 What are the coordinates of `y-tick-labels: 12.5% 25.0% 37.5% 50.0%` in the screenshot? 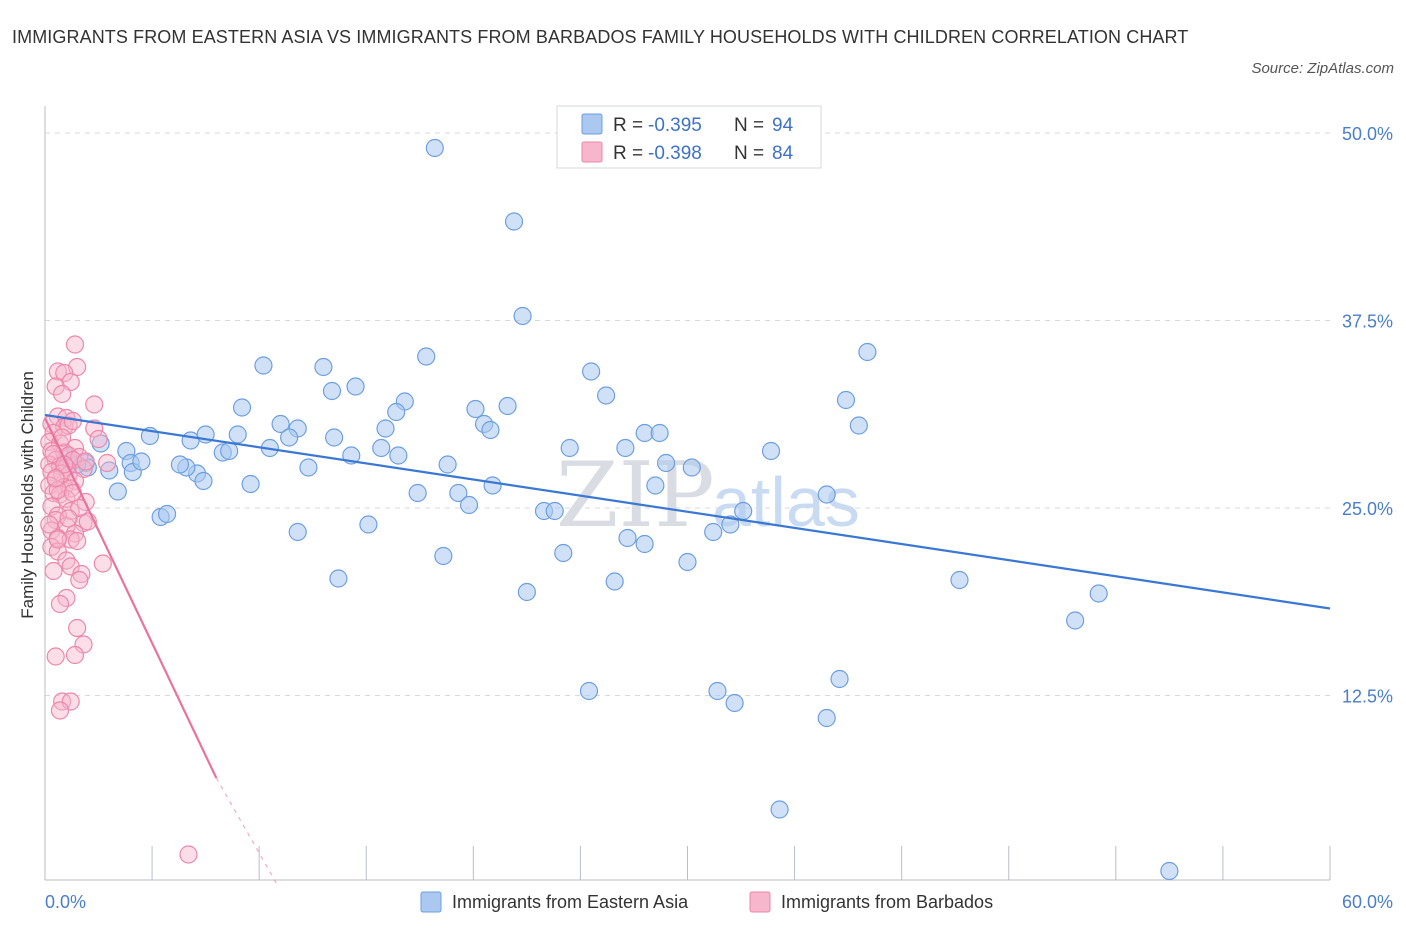 It's located at (1367, 415).